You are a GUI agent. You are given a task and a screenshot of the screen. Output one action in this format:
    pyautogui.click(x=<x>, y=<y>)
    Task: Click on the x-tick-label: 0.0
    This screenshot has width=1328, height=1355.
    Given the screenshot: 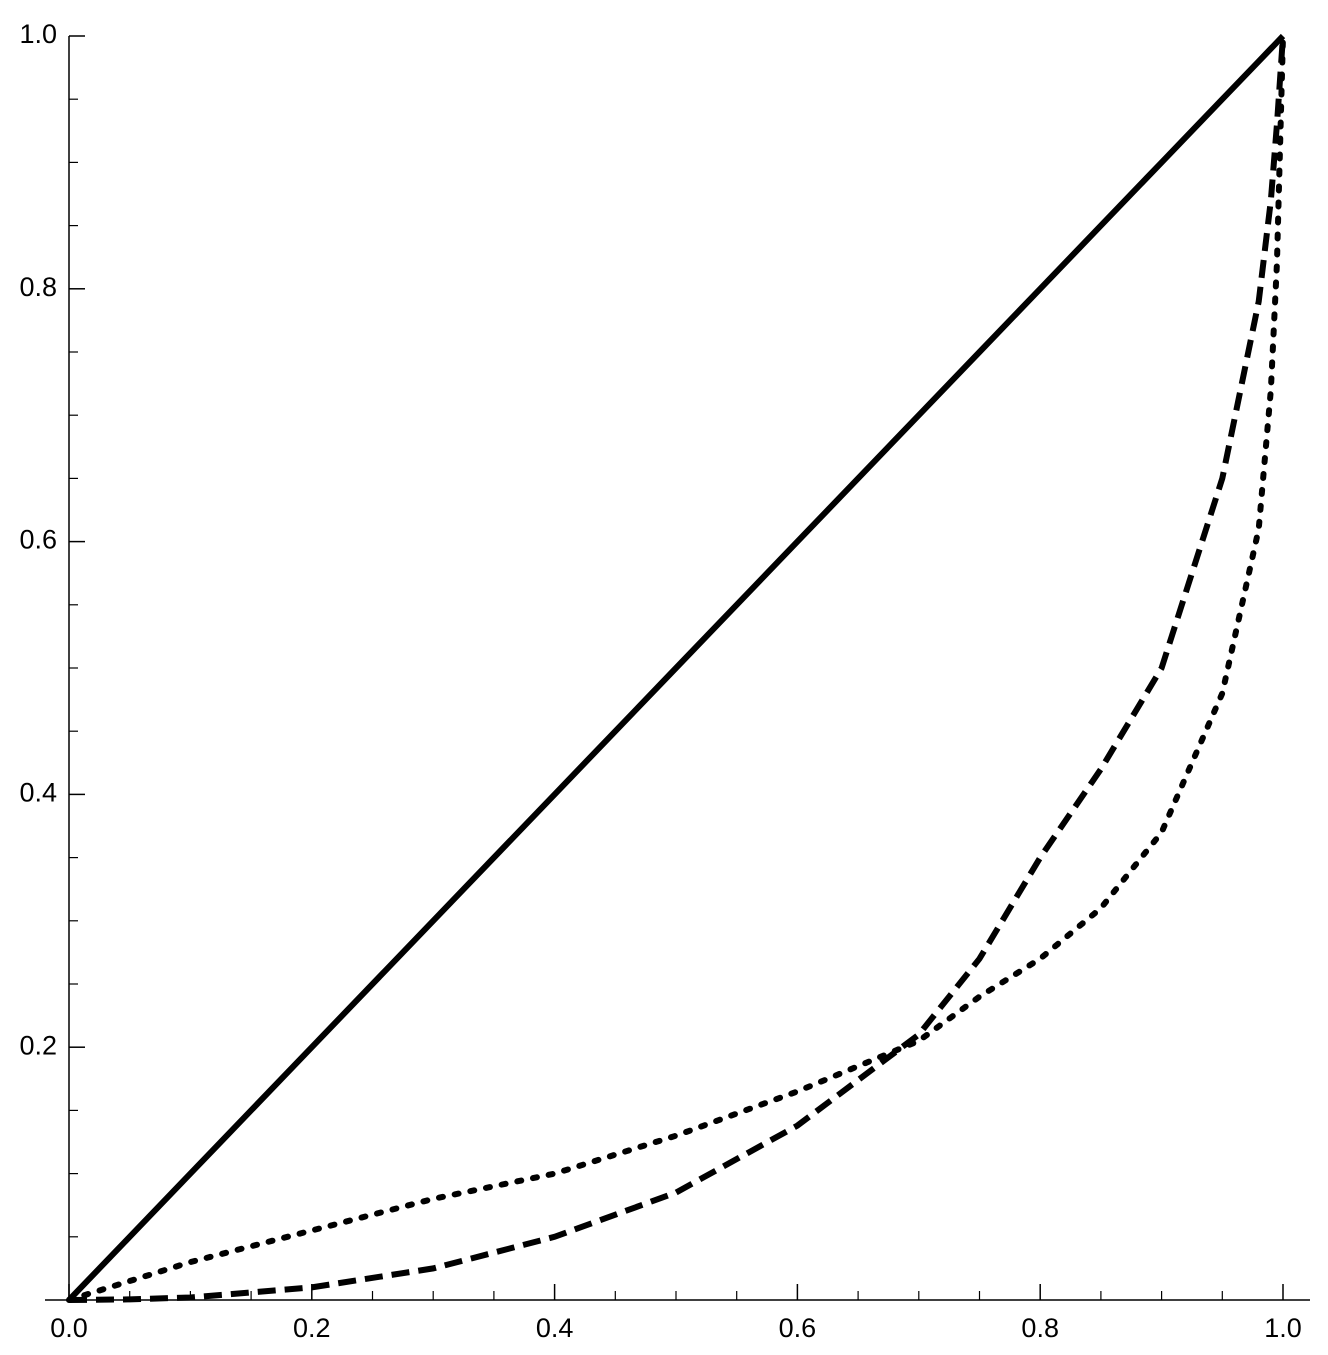 What is the action you would take?
    pyautogui.click(x=69, y=1328)
    